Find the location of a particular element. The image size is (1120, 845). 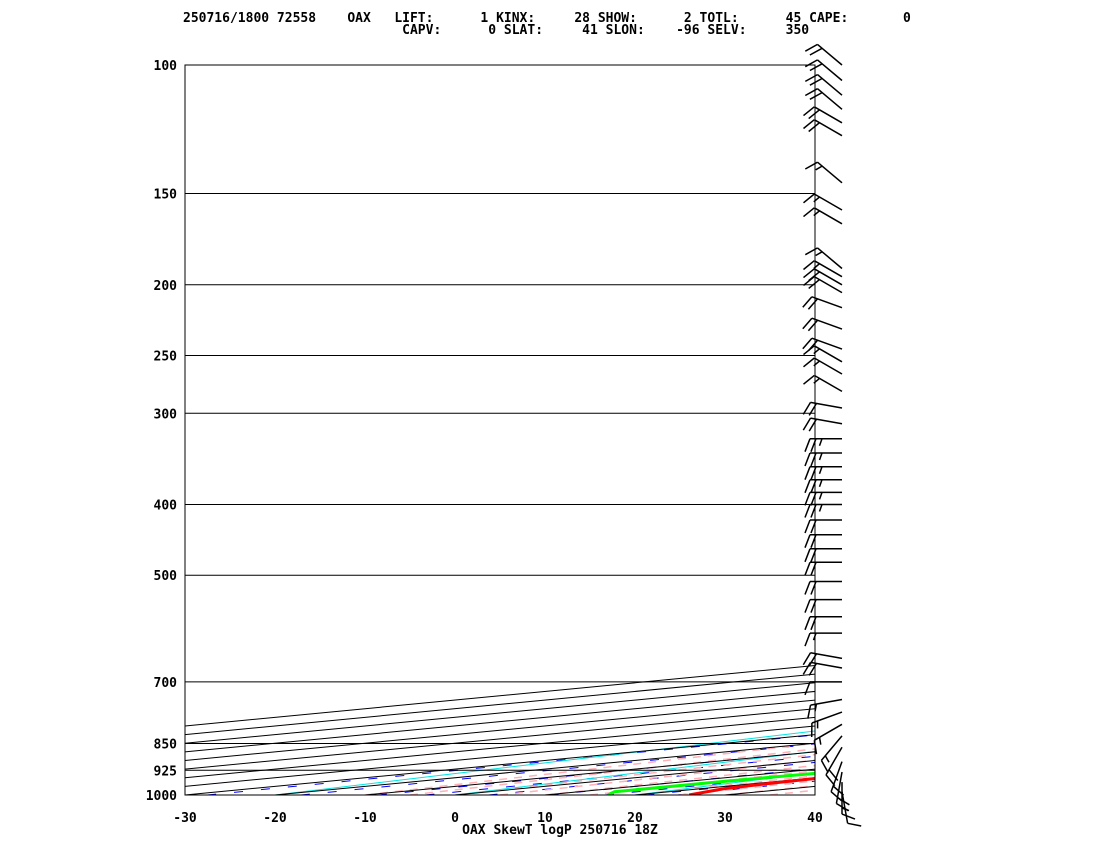

pressure-tick-label: 925 is located at coordinates (165, 771).